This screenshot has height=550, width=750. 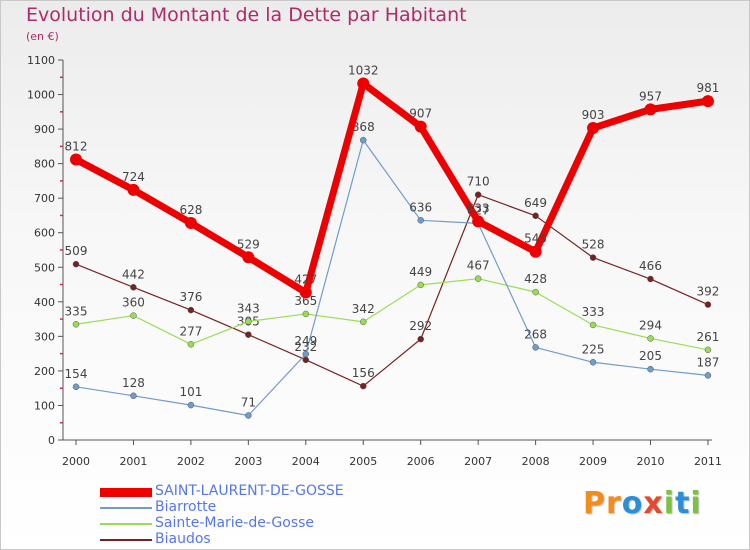 I want to click on data-label: 156, so click(x=363, y=373).